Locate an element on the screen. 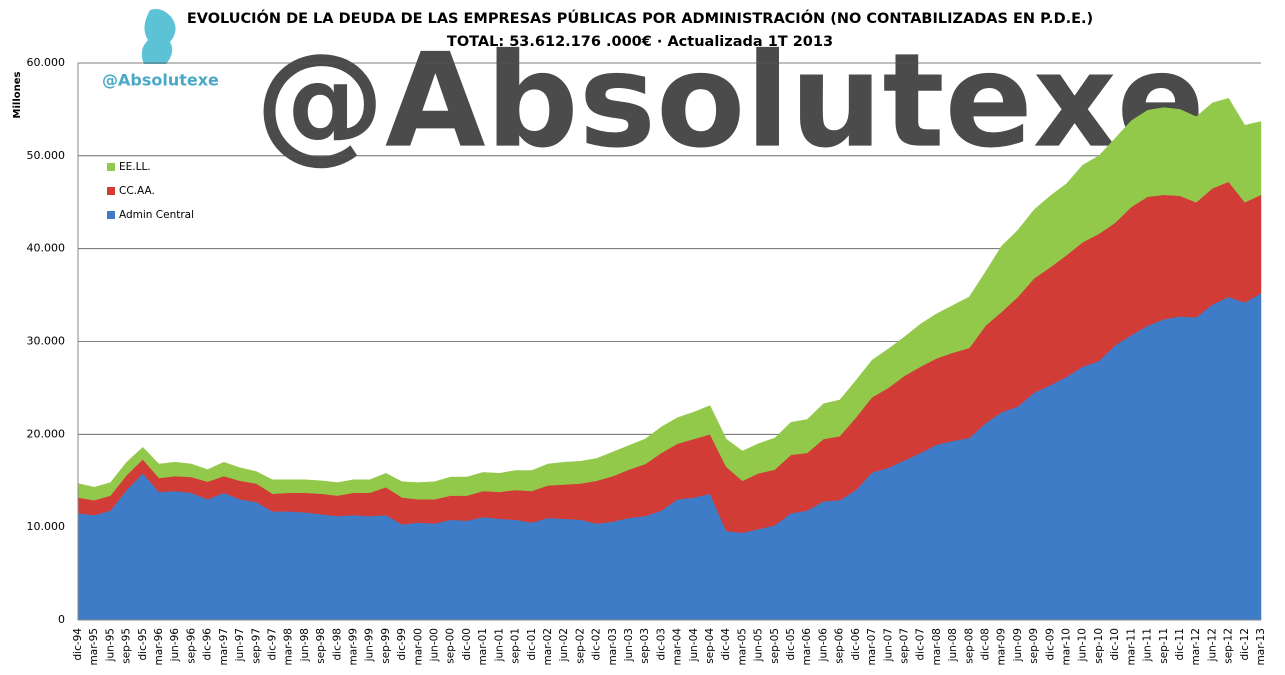  x-tick-label: jun-95 is located at coordinates (110, 645).